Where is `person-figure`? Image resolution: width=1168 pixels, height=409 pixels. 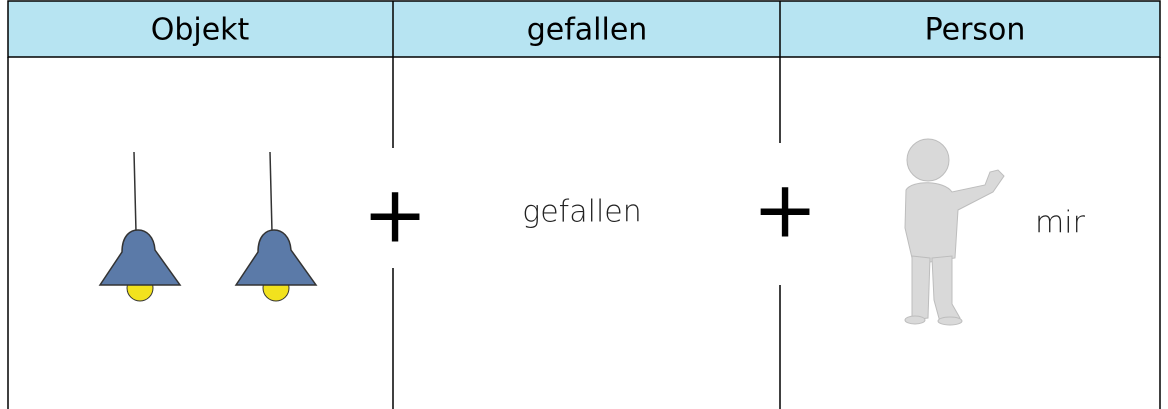 person-figure is located at coordinates (954, 232).